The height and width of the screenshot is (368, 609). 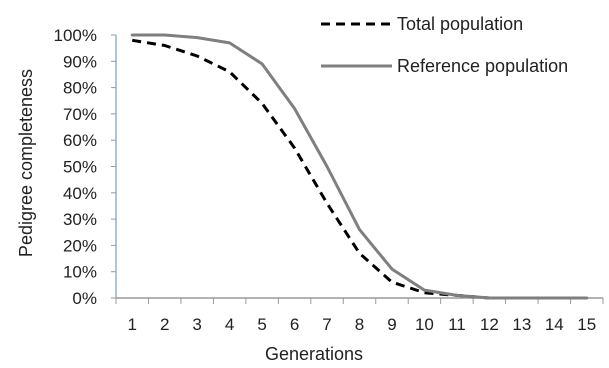 I want to click on y-tick-label: 100%, so click(x=75, y=35).